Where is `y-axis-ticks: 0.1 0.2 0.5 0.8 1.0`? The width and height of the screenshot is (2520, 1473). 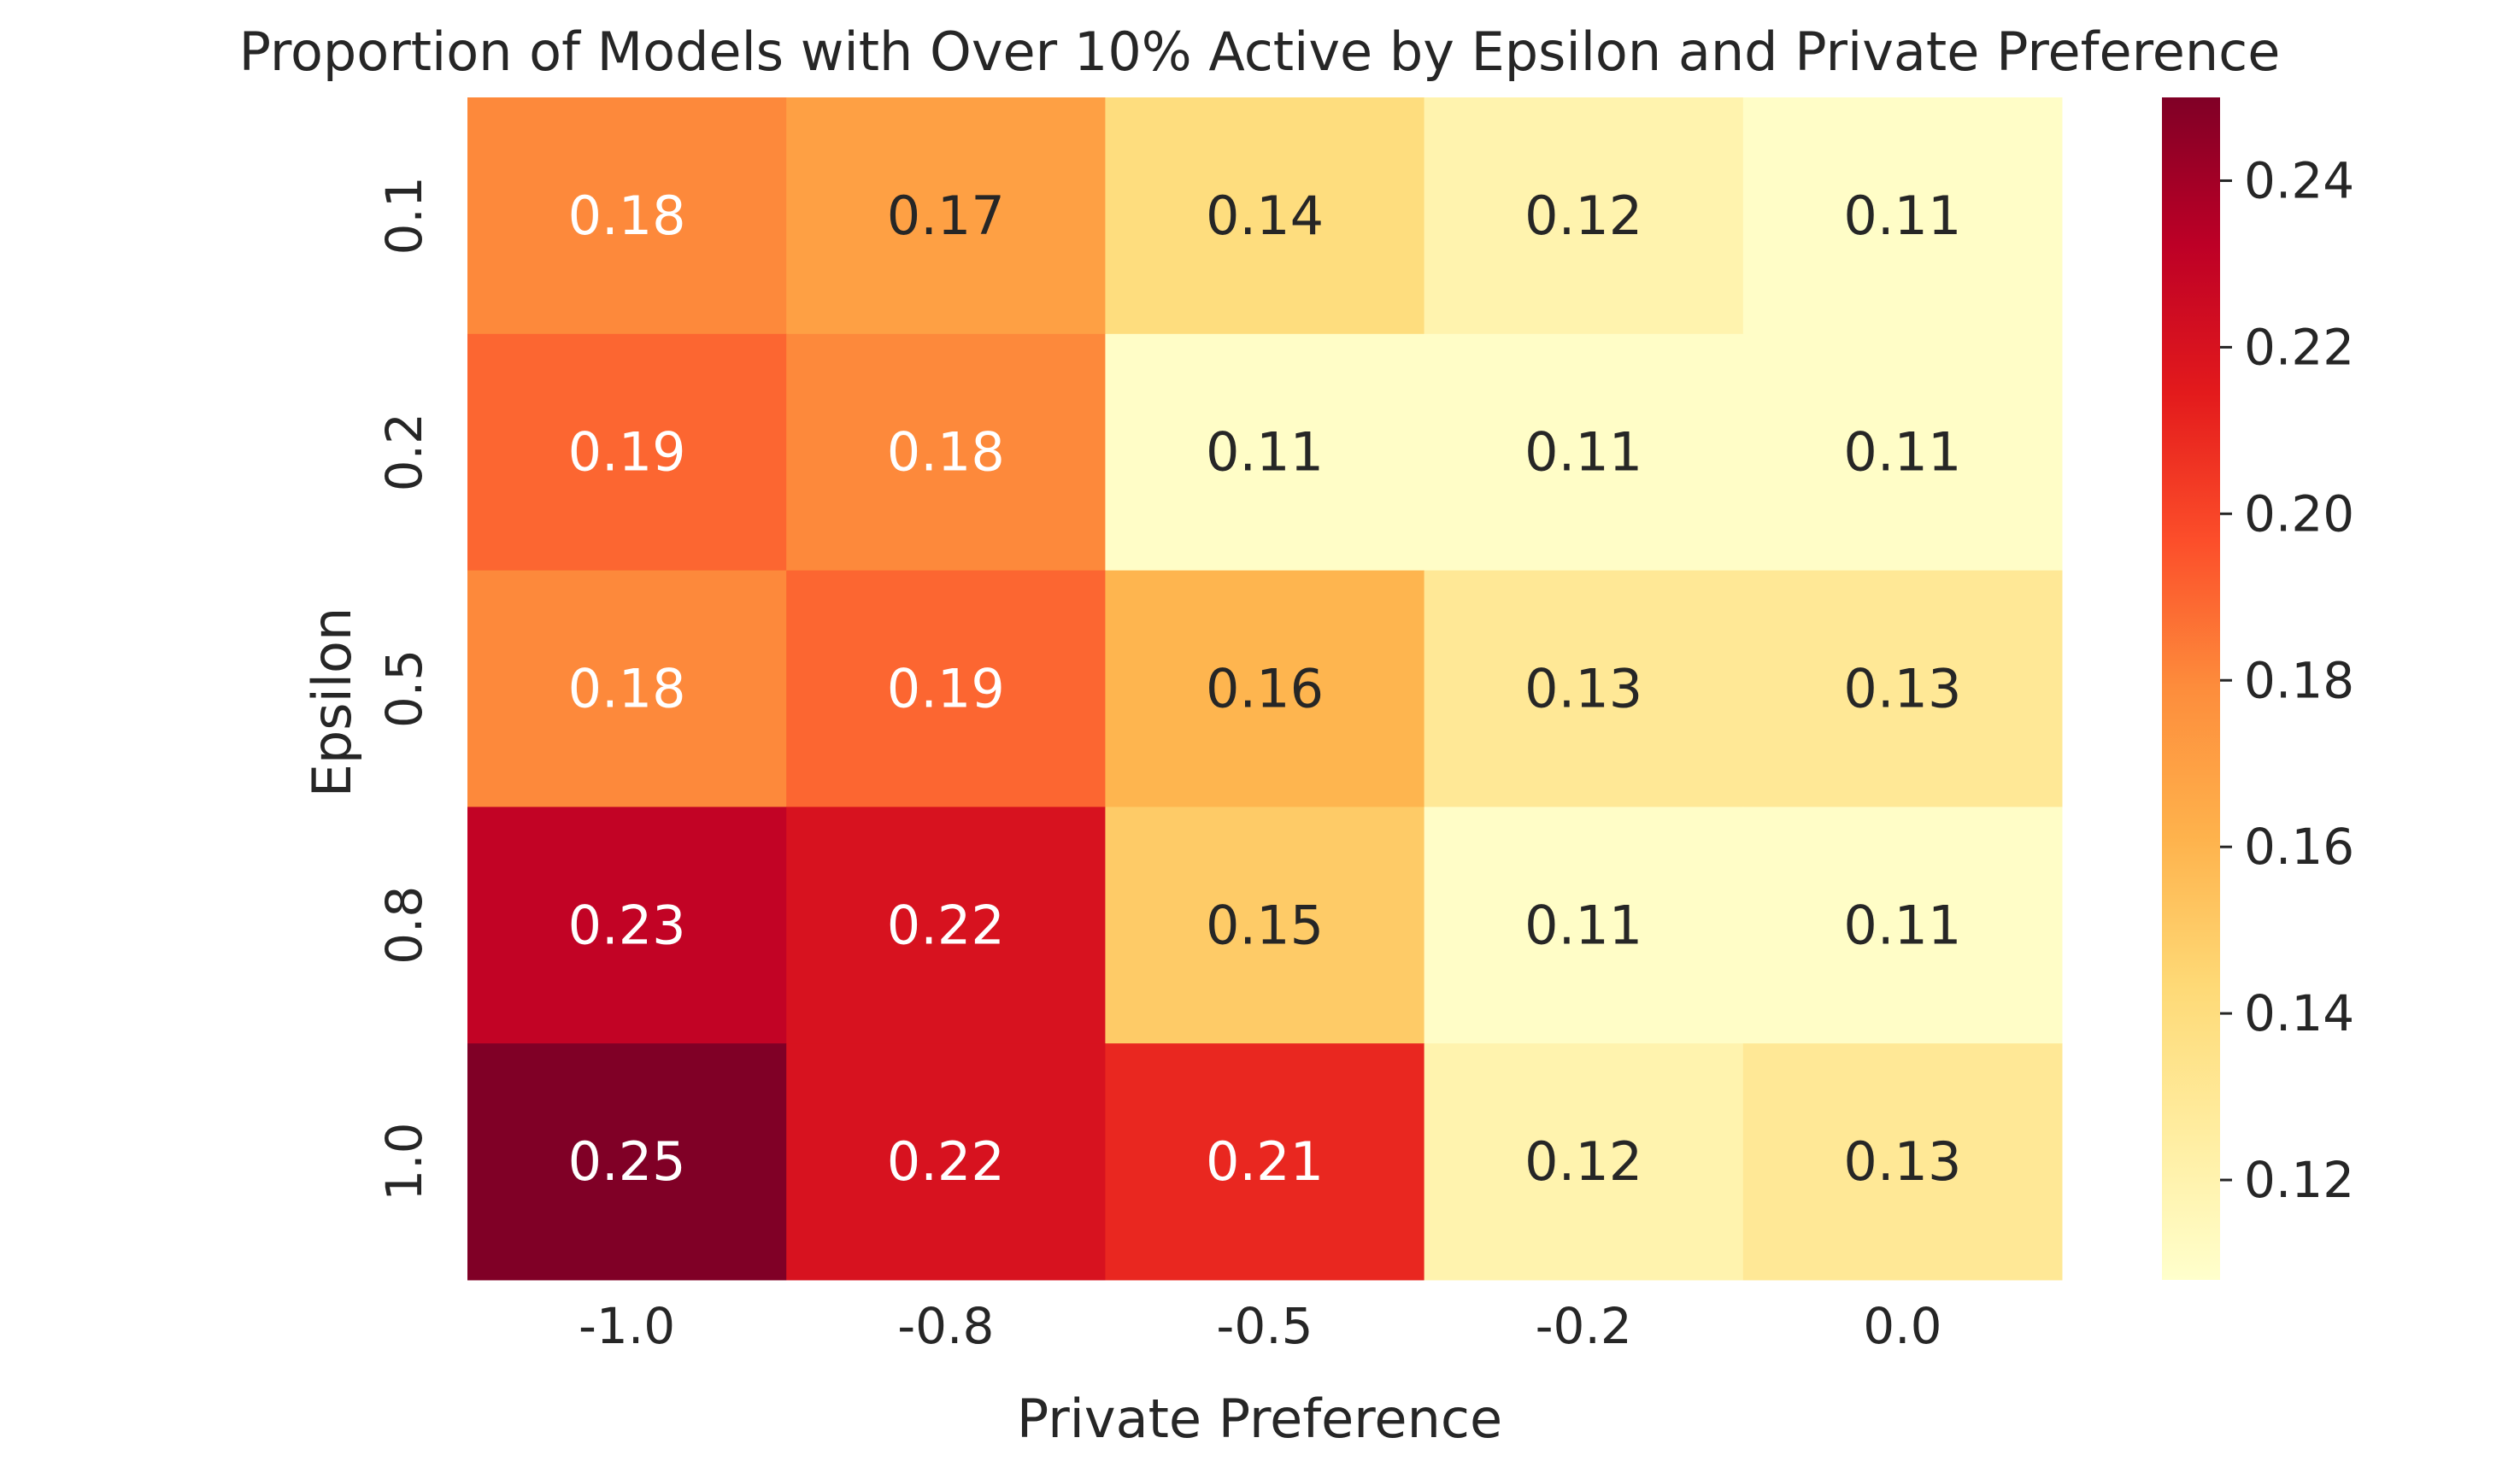
y-axis-ticks: 0.1 0.2 0.5 0.8 1.0 is located at coordinates (404, 688).